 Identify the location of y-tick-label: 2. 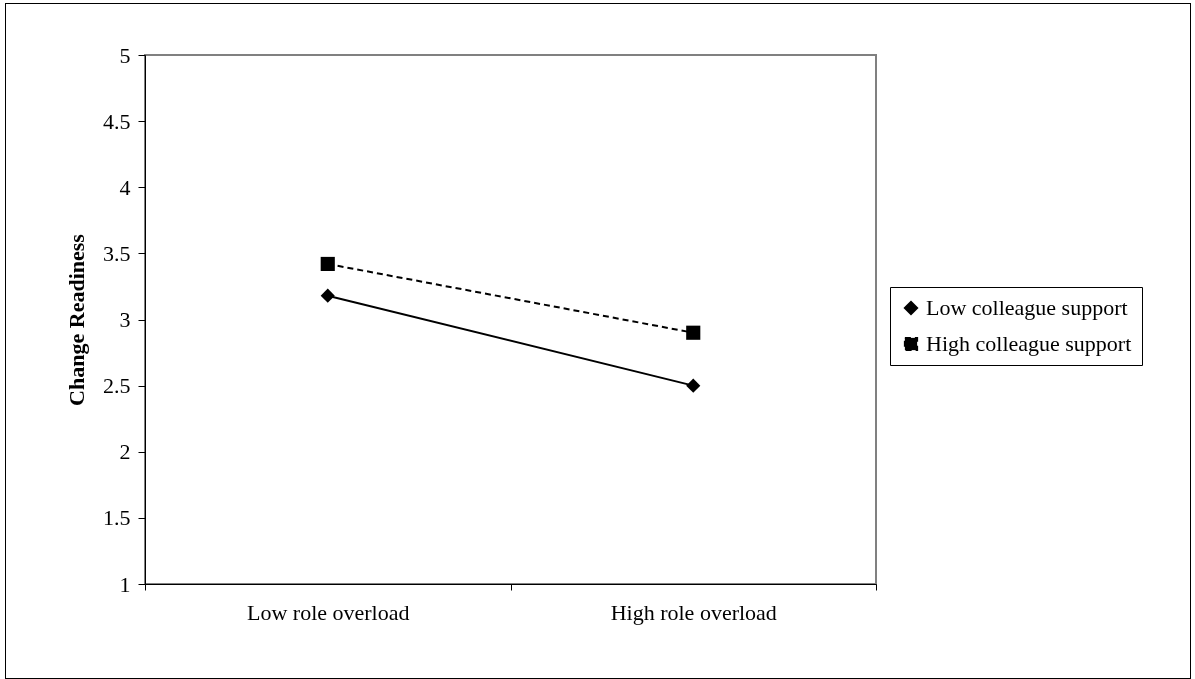
(125, 452).